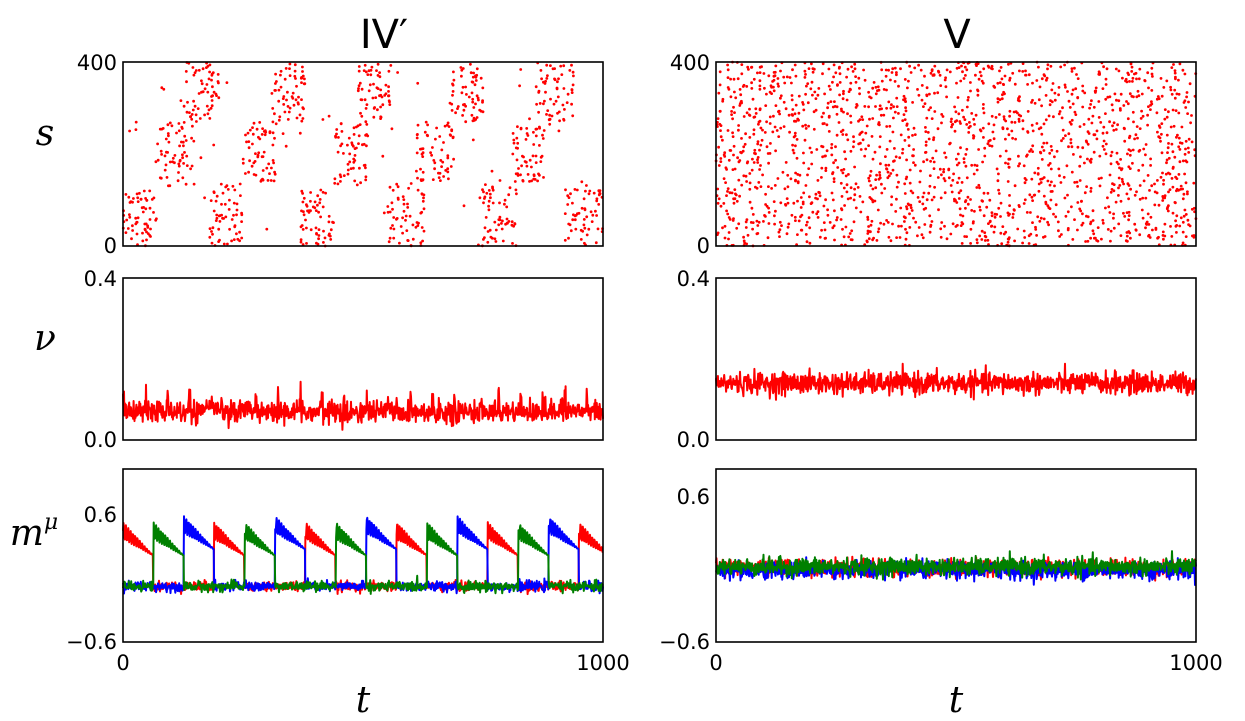 The height and width of the screenshot is (721, 1245). What do you see at coordinates (110, 246) in the screenshot?
I see `ytick-s-bottom-left: 0` at bounding box center [110, 246].